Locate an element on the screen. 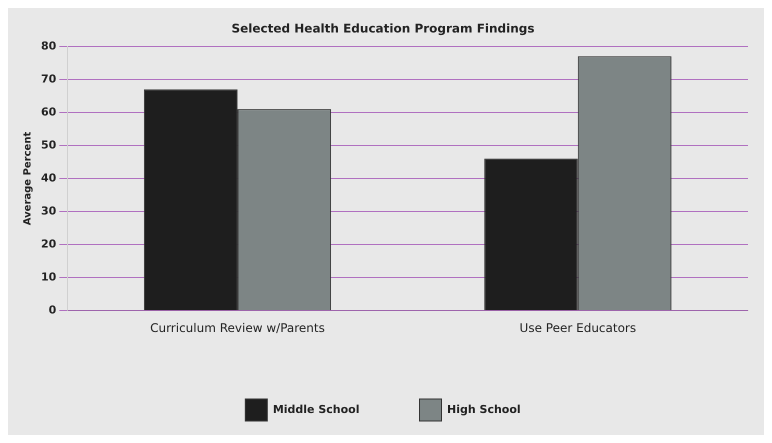  legend-label: High School is located at coordinates (484, 409).